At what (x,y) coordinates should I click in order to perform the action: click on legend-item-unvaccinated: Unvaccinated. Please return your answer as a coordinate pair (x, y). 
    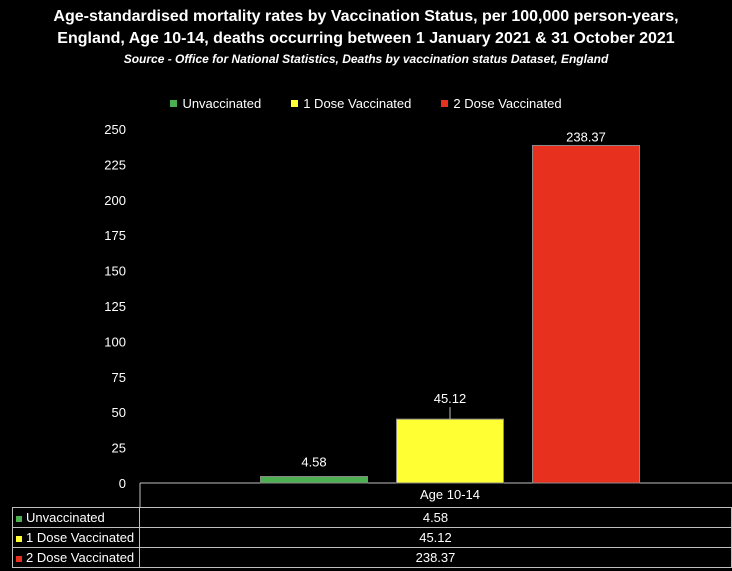
    Looking at the image, I should click on (215, 103).